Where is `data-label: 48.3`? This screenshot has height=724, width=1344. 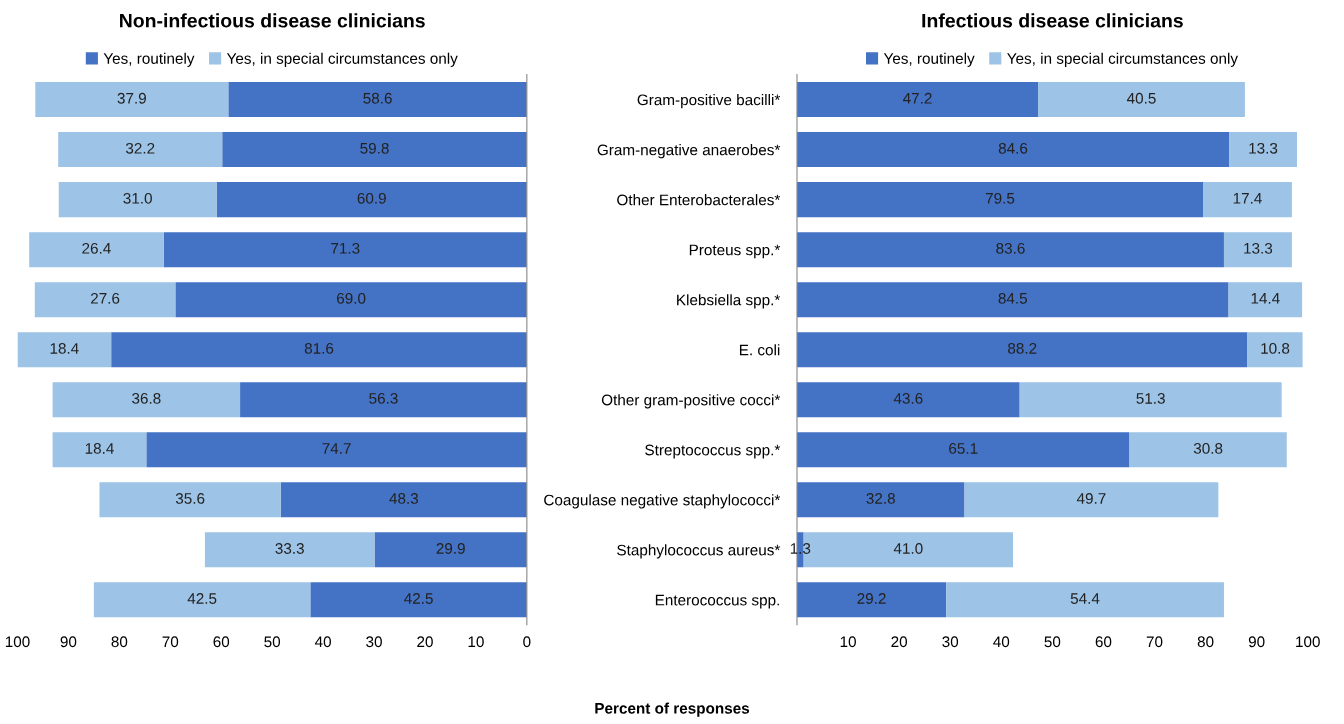
data-label: 48.3 is located at coordinates (404, 498).